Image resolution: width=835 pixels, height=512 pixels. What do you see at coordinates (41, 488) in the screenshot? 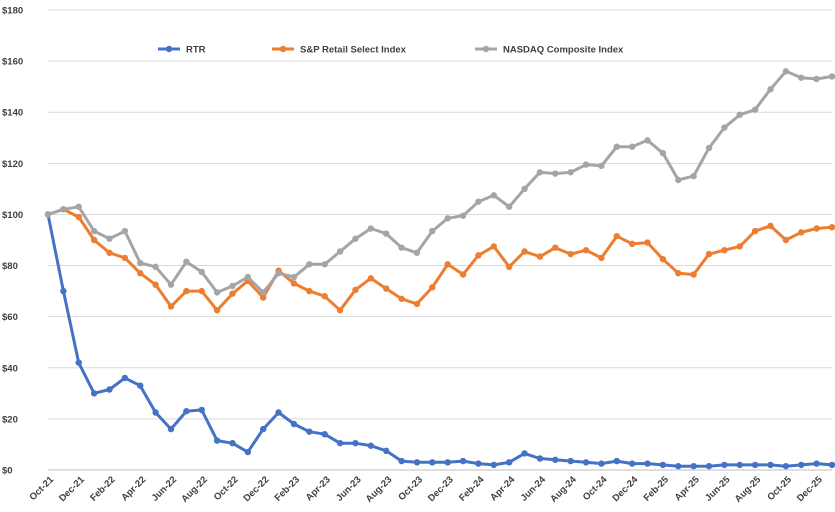
I see `x-tick-label: Oct-21` at bounding box center [41, 488].